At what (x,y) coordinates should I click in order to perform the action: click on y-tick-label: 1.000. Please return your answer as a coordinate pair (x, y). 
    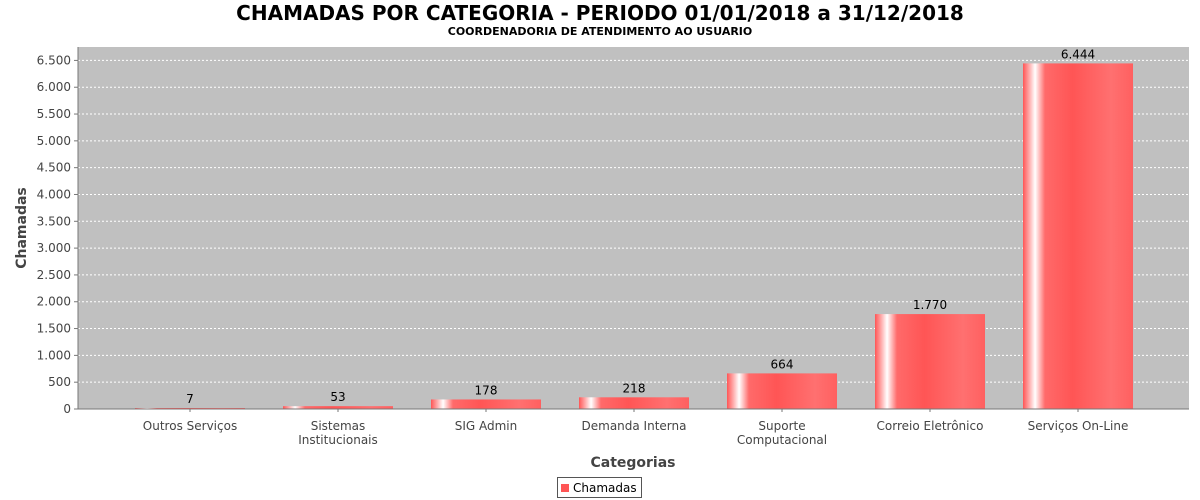
    Looking at the image, I should click on (54, 355).